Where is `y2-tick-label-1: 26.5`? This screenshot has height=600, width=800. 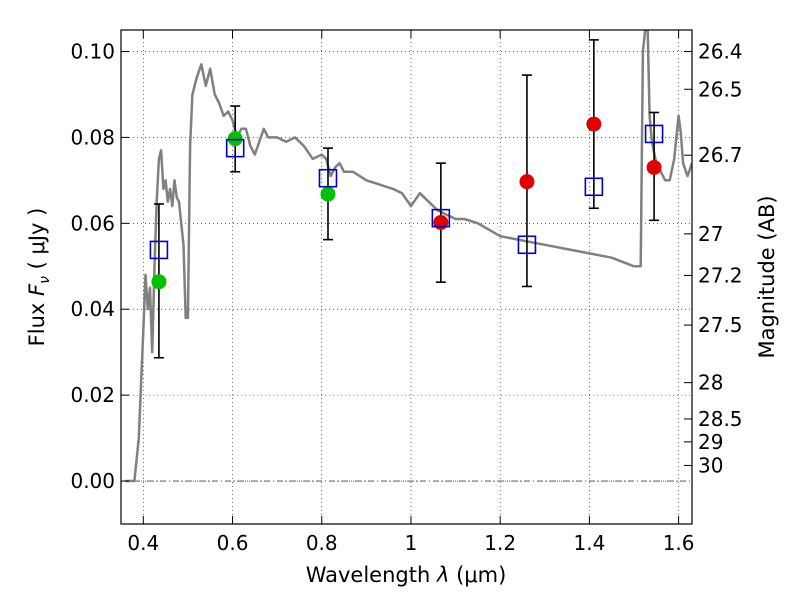 y2-tick-label-1: 26.5 is located at coordinates (720, 89).